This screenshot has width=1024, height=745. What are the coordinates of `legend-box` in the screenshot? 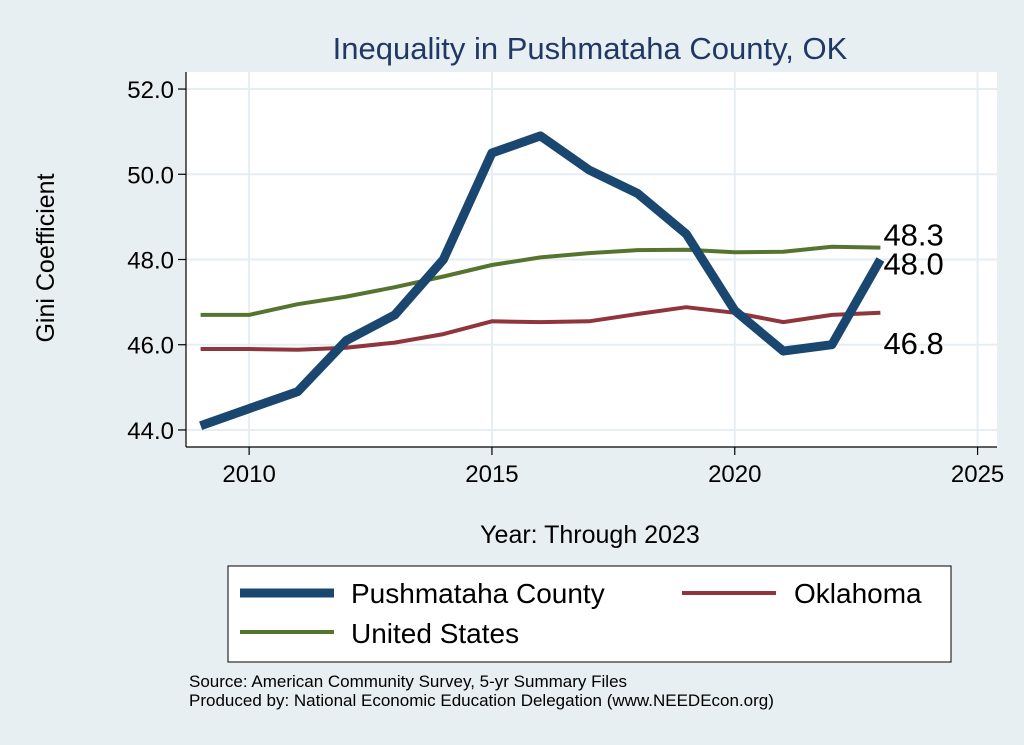 It's located at (589, 614).